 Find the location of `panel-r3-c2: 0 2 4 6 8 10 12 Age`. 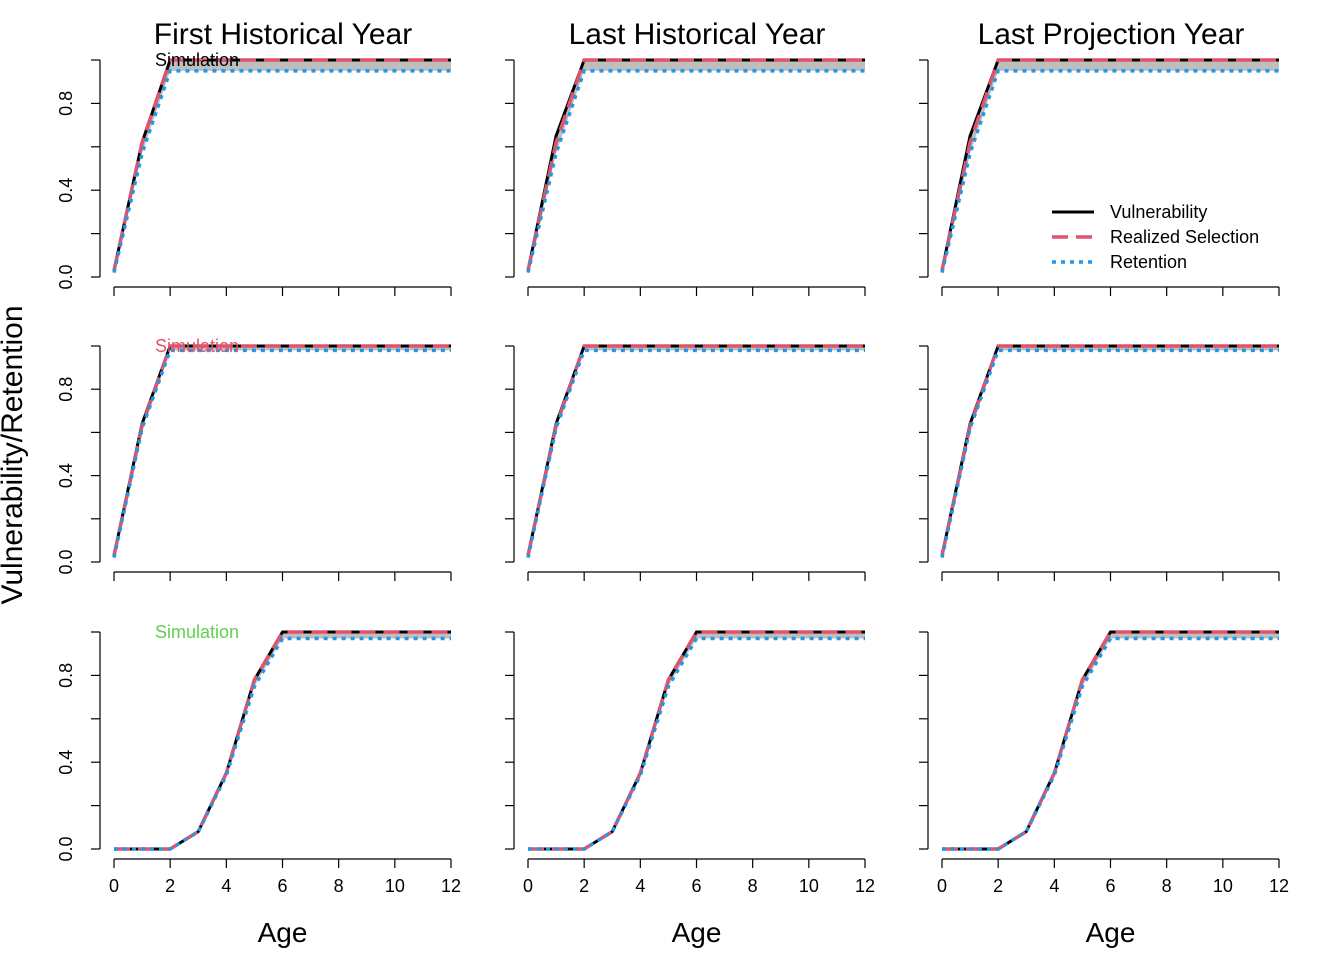

panel-r3-c2: 0 2 4 6 8 10 12 Age is located at coordinates (690, 789).